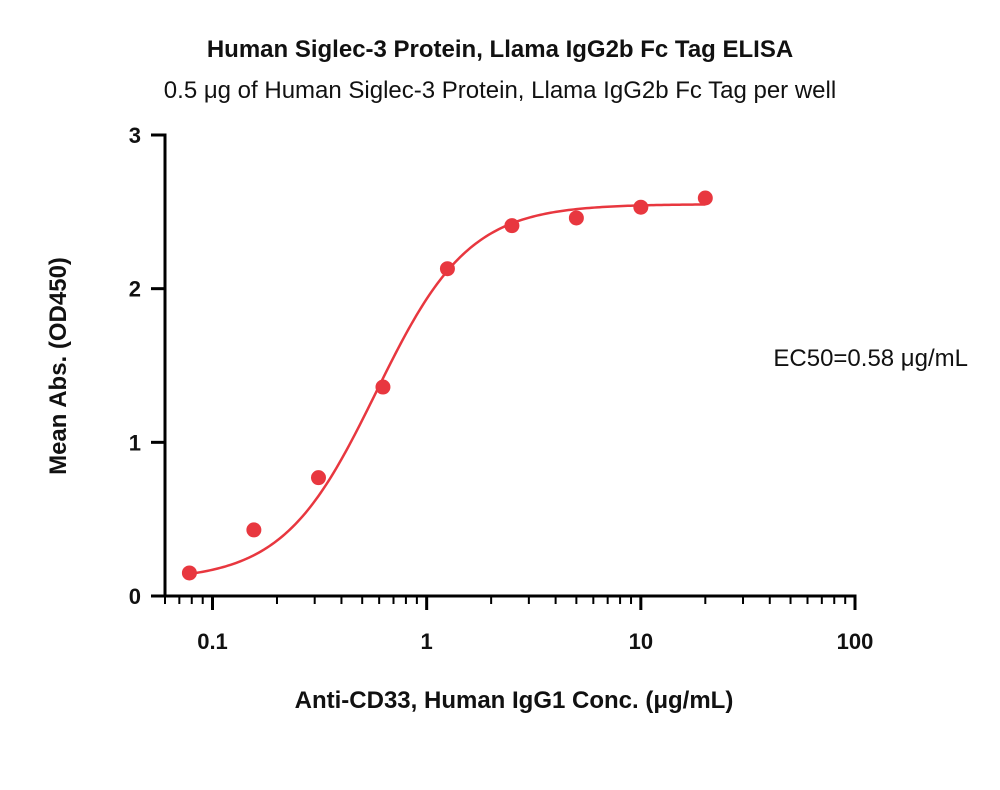 This screenshot has height=790, width=1000. What do you see at coordinates (855, 641) in the screenshot?
I see `x-tick-label-3: 100` at bounding box center [855, 641].